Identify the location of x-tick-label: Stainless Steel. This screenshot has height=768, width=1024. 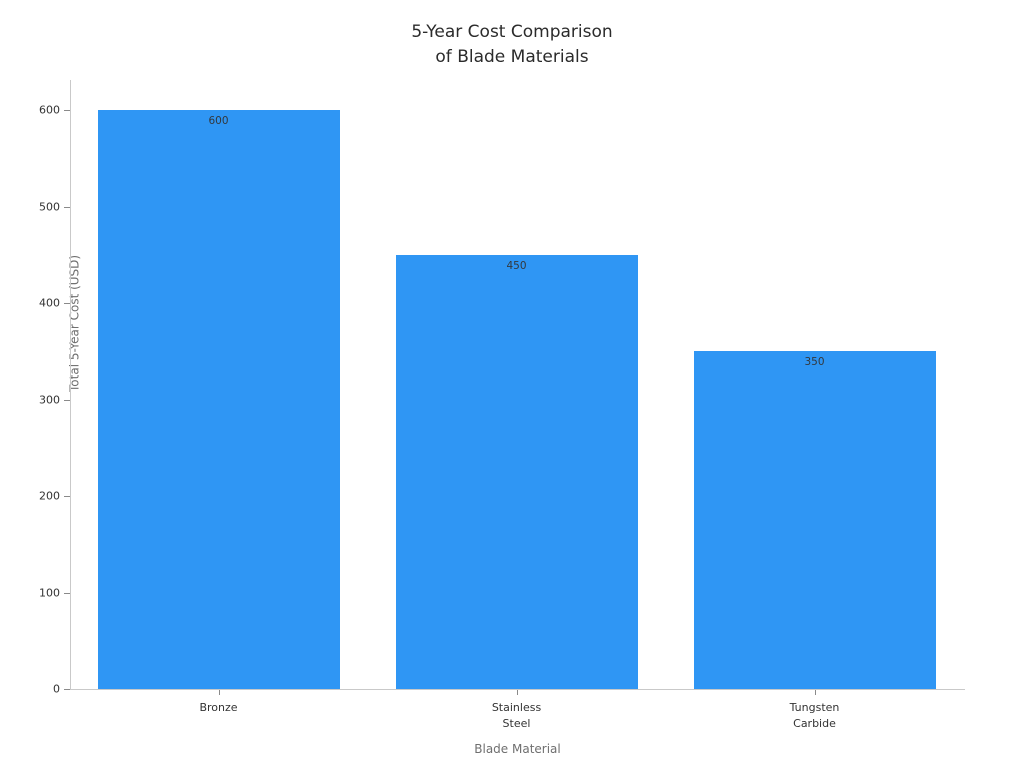
(516, 715).